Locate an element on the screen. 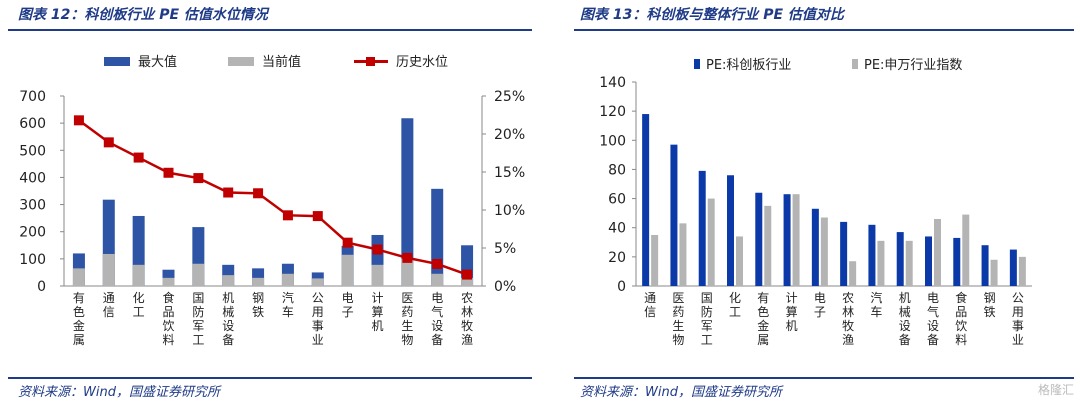 This screenshot has height=402, width=1080. y-tick-label: 80 is located at coordinates (617, 170).